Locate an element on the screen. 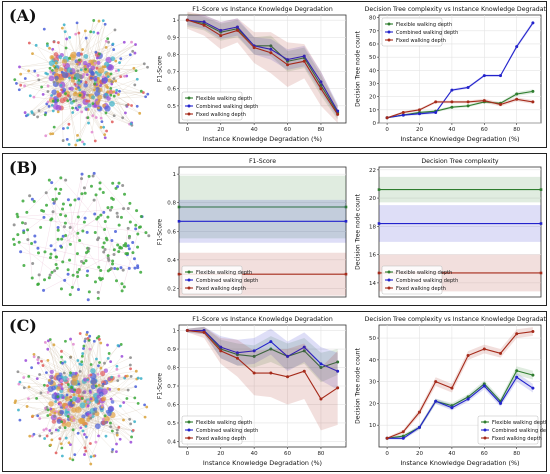  y-tick-label: 0 is located at coordinates (375, 124).